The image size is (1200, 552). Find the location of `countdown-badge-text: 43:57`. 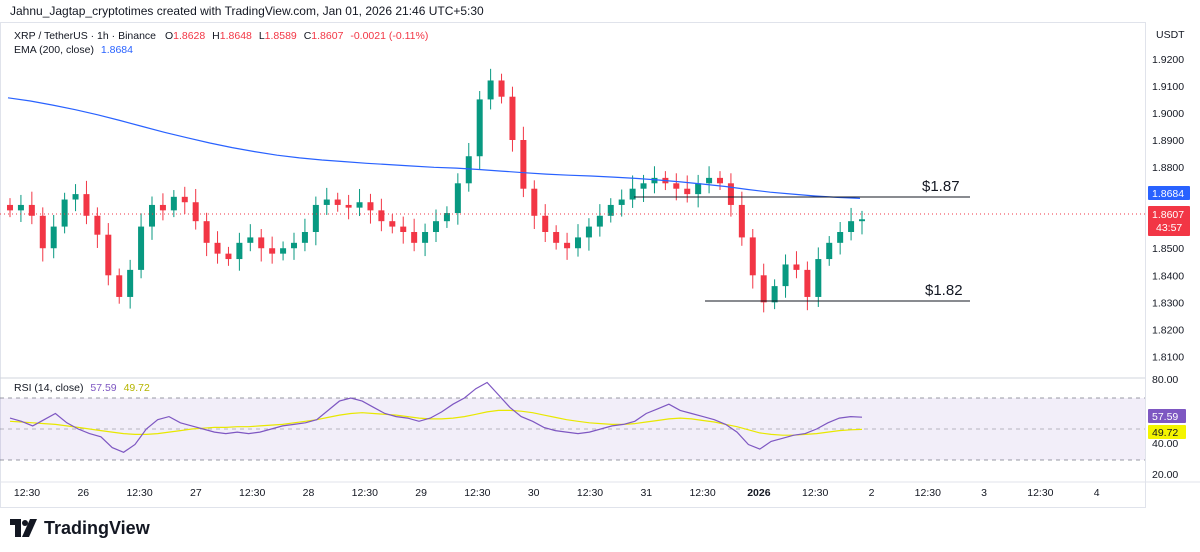

countdown-badge-text: 43:57 is located at coordinates (1169, 228).